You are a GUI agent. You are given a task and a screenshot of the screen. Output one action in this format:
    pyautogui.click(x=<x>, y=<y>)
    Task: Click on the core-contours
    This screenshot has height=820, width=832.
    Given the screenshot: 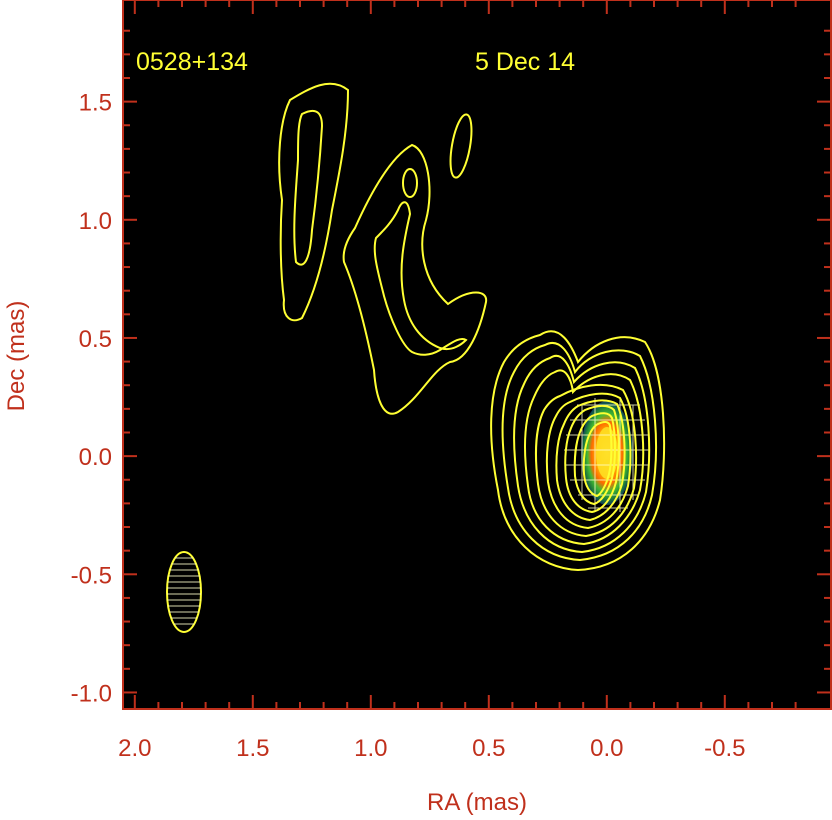 What is the action you would take?
    pyautogui.click(x=578, y=451)
    